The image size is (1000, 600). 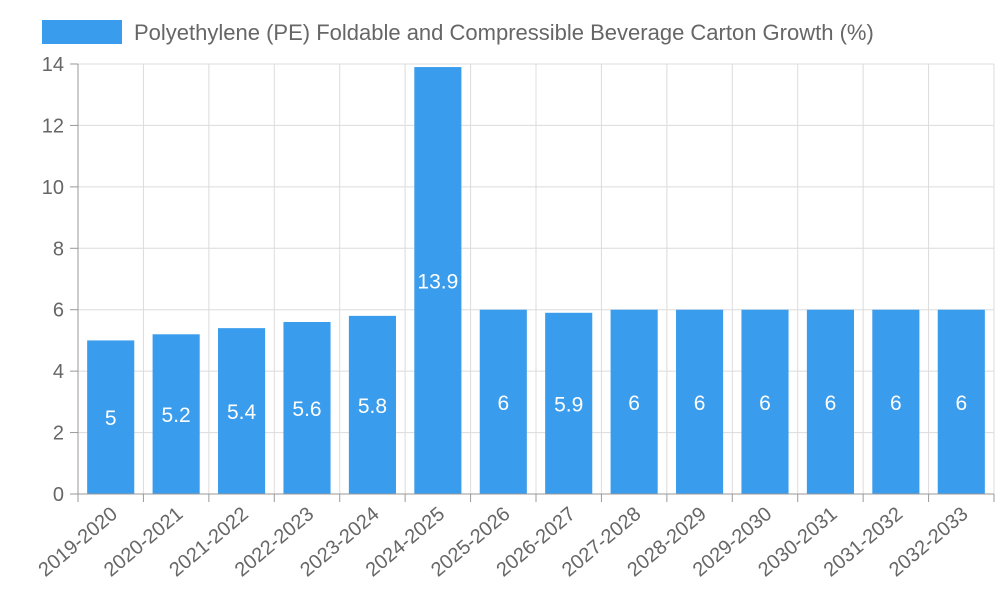 I want to click on bar-value-label: 5.6, so click(x=306, y=409).